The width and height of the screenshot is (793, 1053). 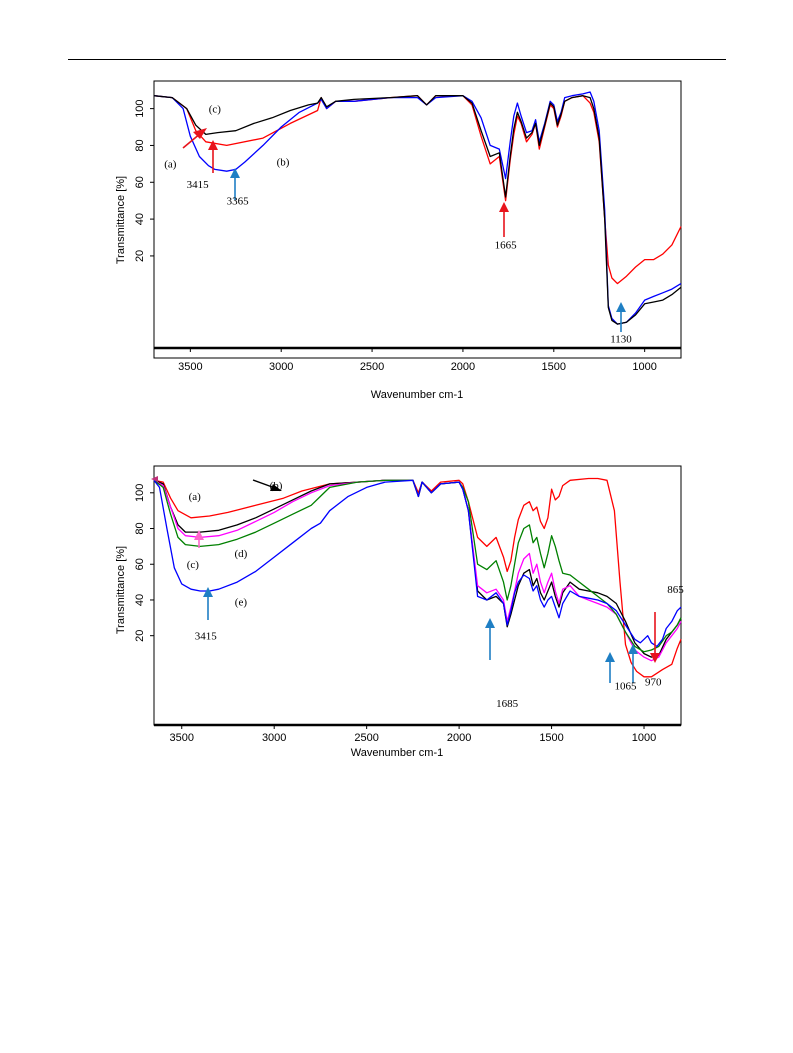 I want to click on annotation-group: (c) (a) (b) 3415 3365 1665 1130, so click(x=398, y=224).